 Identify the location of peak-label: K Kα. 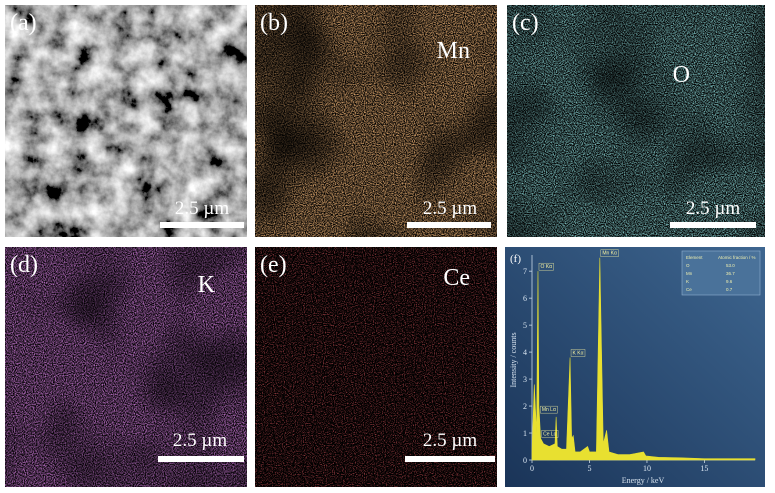
(578, 354).